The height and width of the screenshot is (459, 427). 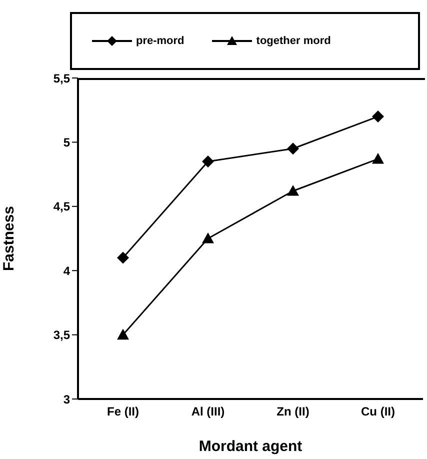 What do you see at coordinates (123, 411) in the screenshot?
I see `x-tick-label: Fe (II)` at bounding box center [123, 411].